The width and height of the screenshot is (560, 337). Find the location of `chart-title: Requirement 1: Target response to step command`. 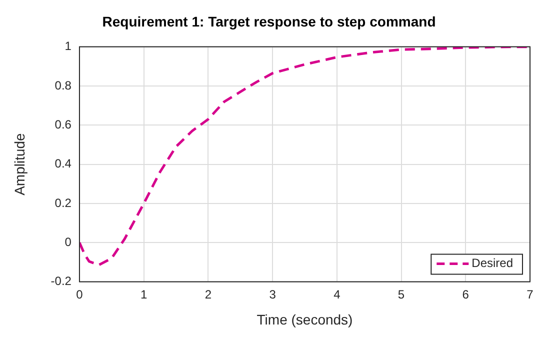

chart-title: Requirement 1: Target response to step command is located at coordinates (269, 21).